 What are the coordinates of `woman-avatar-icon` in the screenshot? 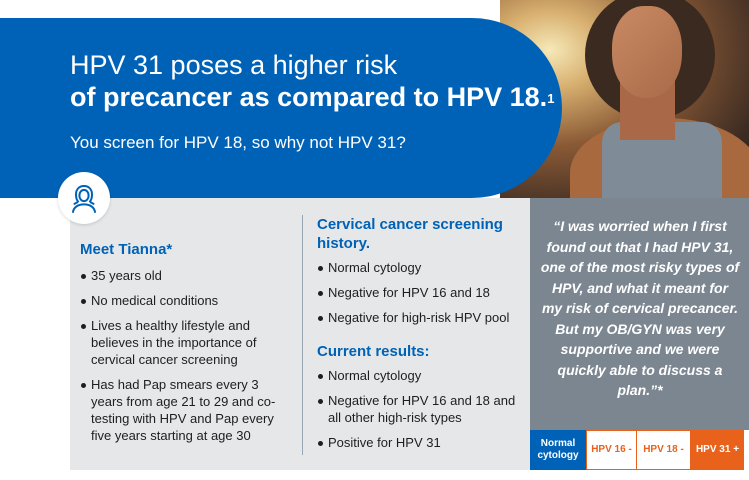 It's located at (84, 199).